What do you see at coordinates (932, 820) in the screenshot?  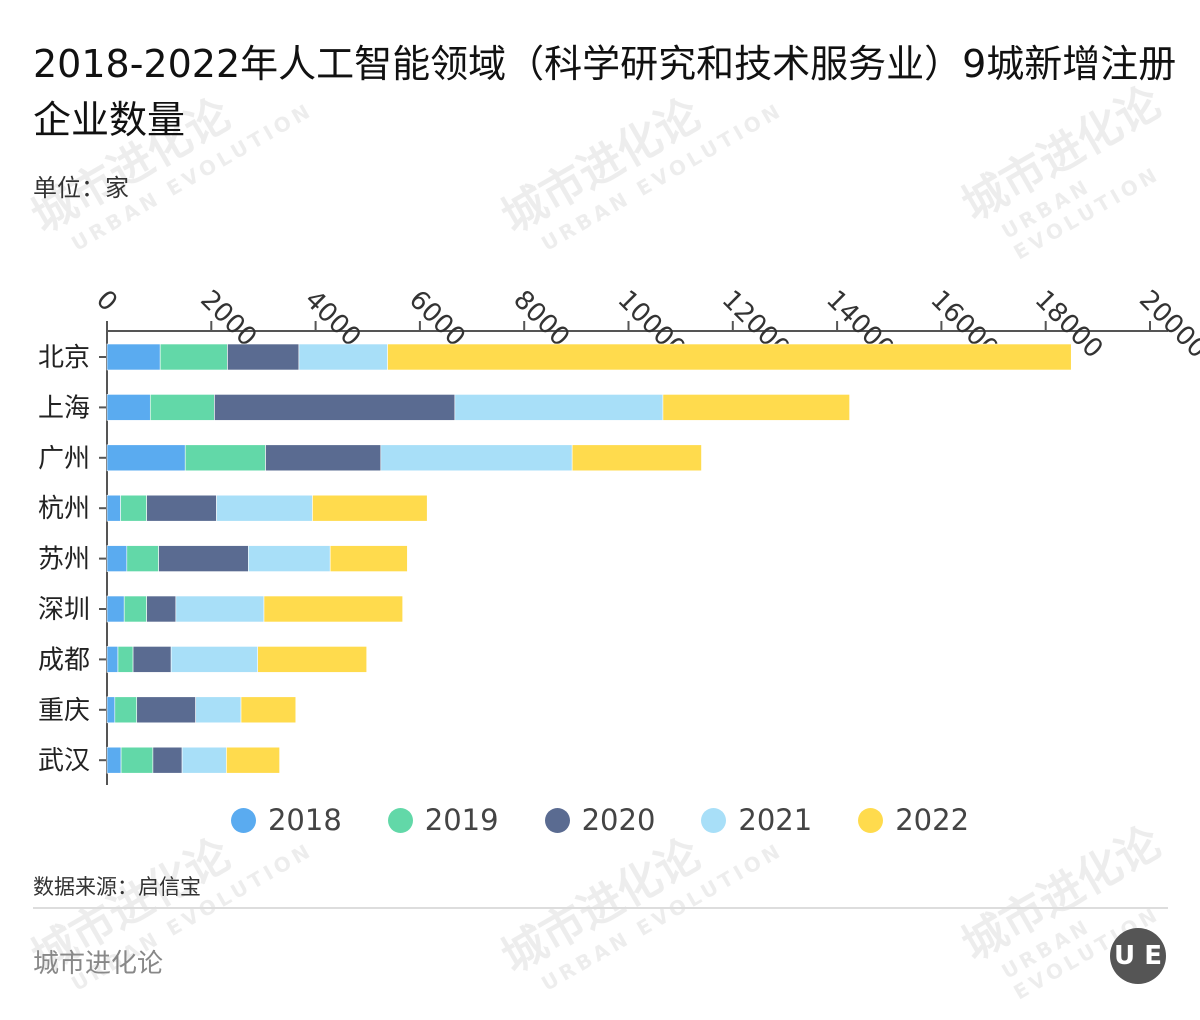 I see `legend-label: 2022` at bounding box center [932, 820].